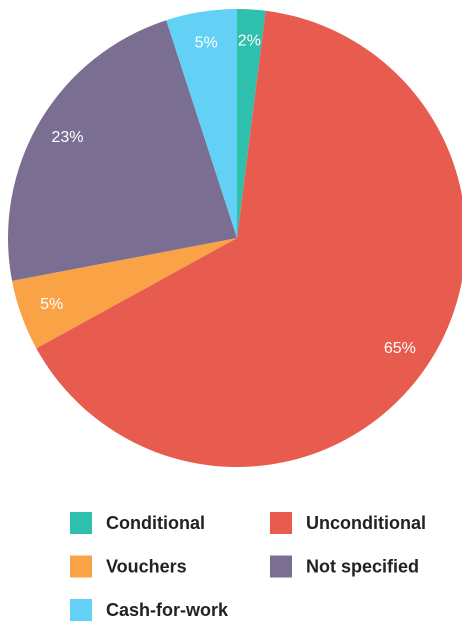 Image resolution: width=462 pixels, height=624 pixels. What do you see at coordinates (366, 523) in the screenshot?
I see `legend-label: Unconditional` at bounding box center [366, 523].